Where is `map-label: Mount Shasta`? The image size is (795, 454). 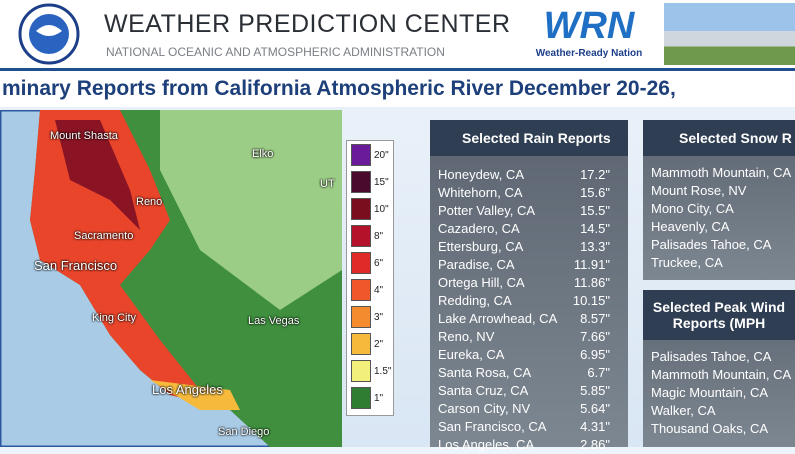
map-label: Mount Shasta is located at coordinates (84, 136).